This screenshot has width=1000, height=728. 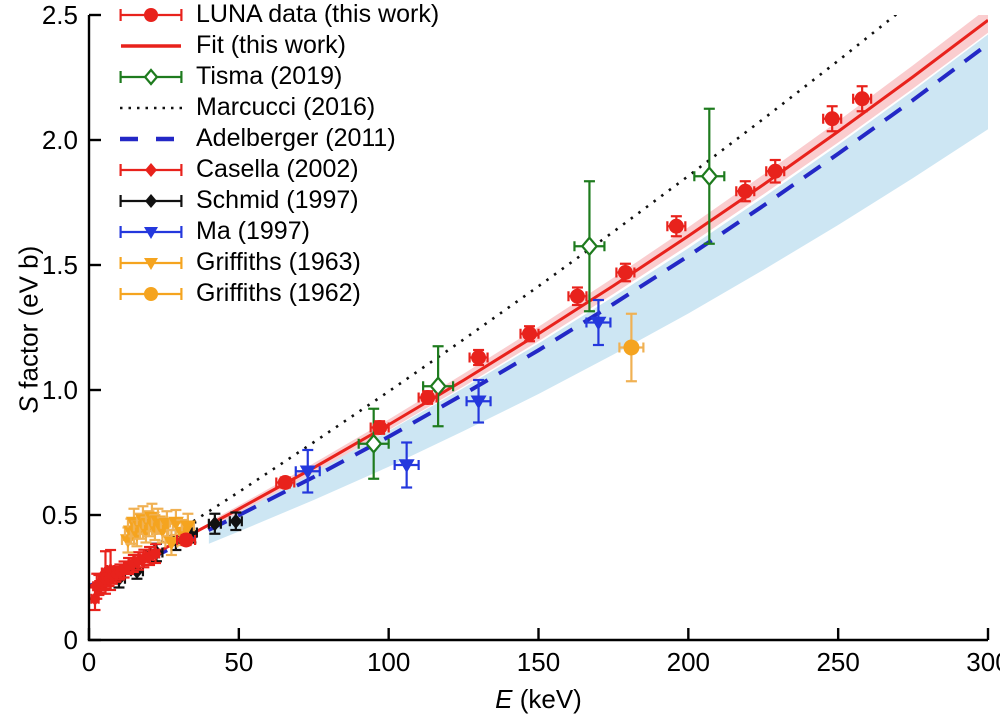 I want to click on x-tick-label: 300, so click(x=983, y=662).